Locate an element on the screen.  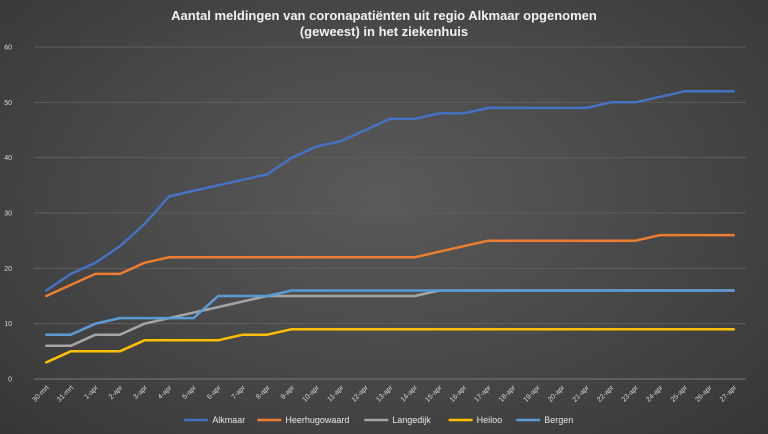
legend-label: Bergen is located at coordinates (558, 420).